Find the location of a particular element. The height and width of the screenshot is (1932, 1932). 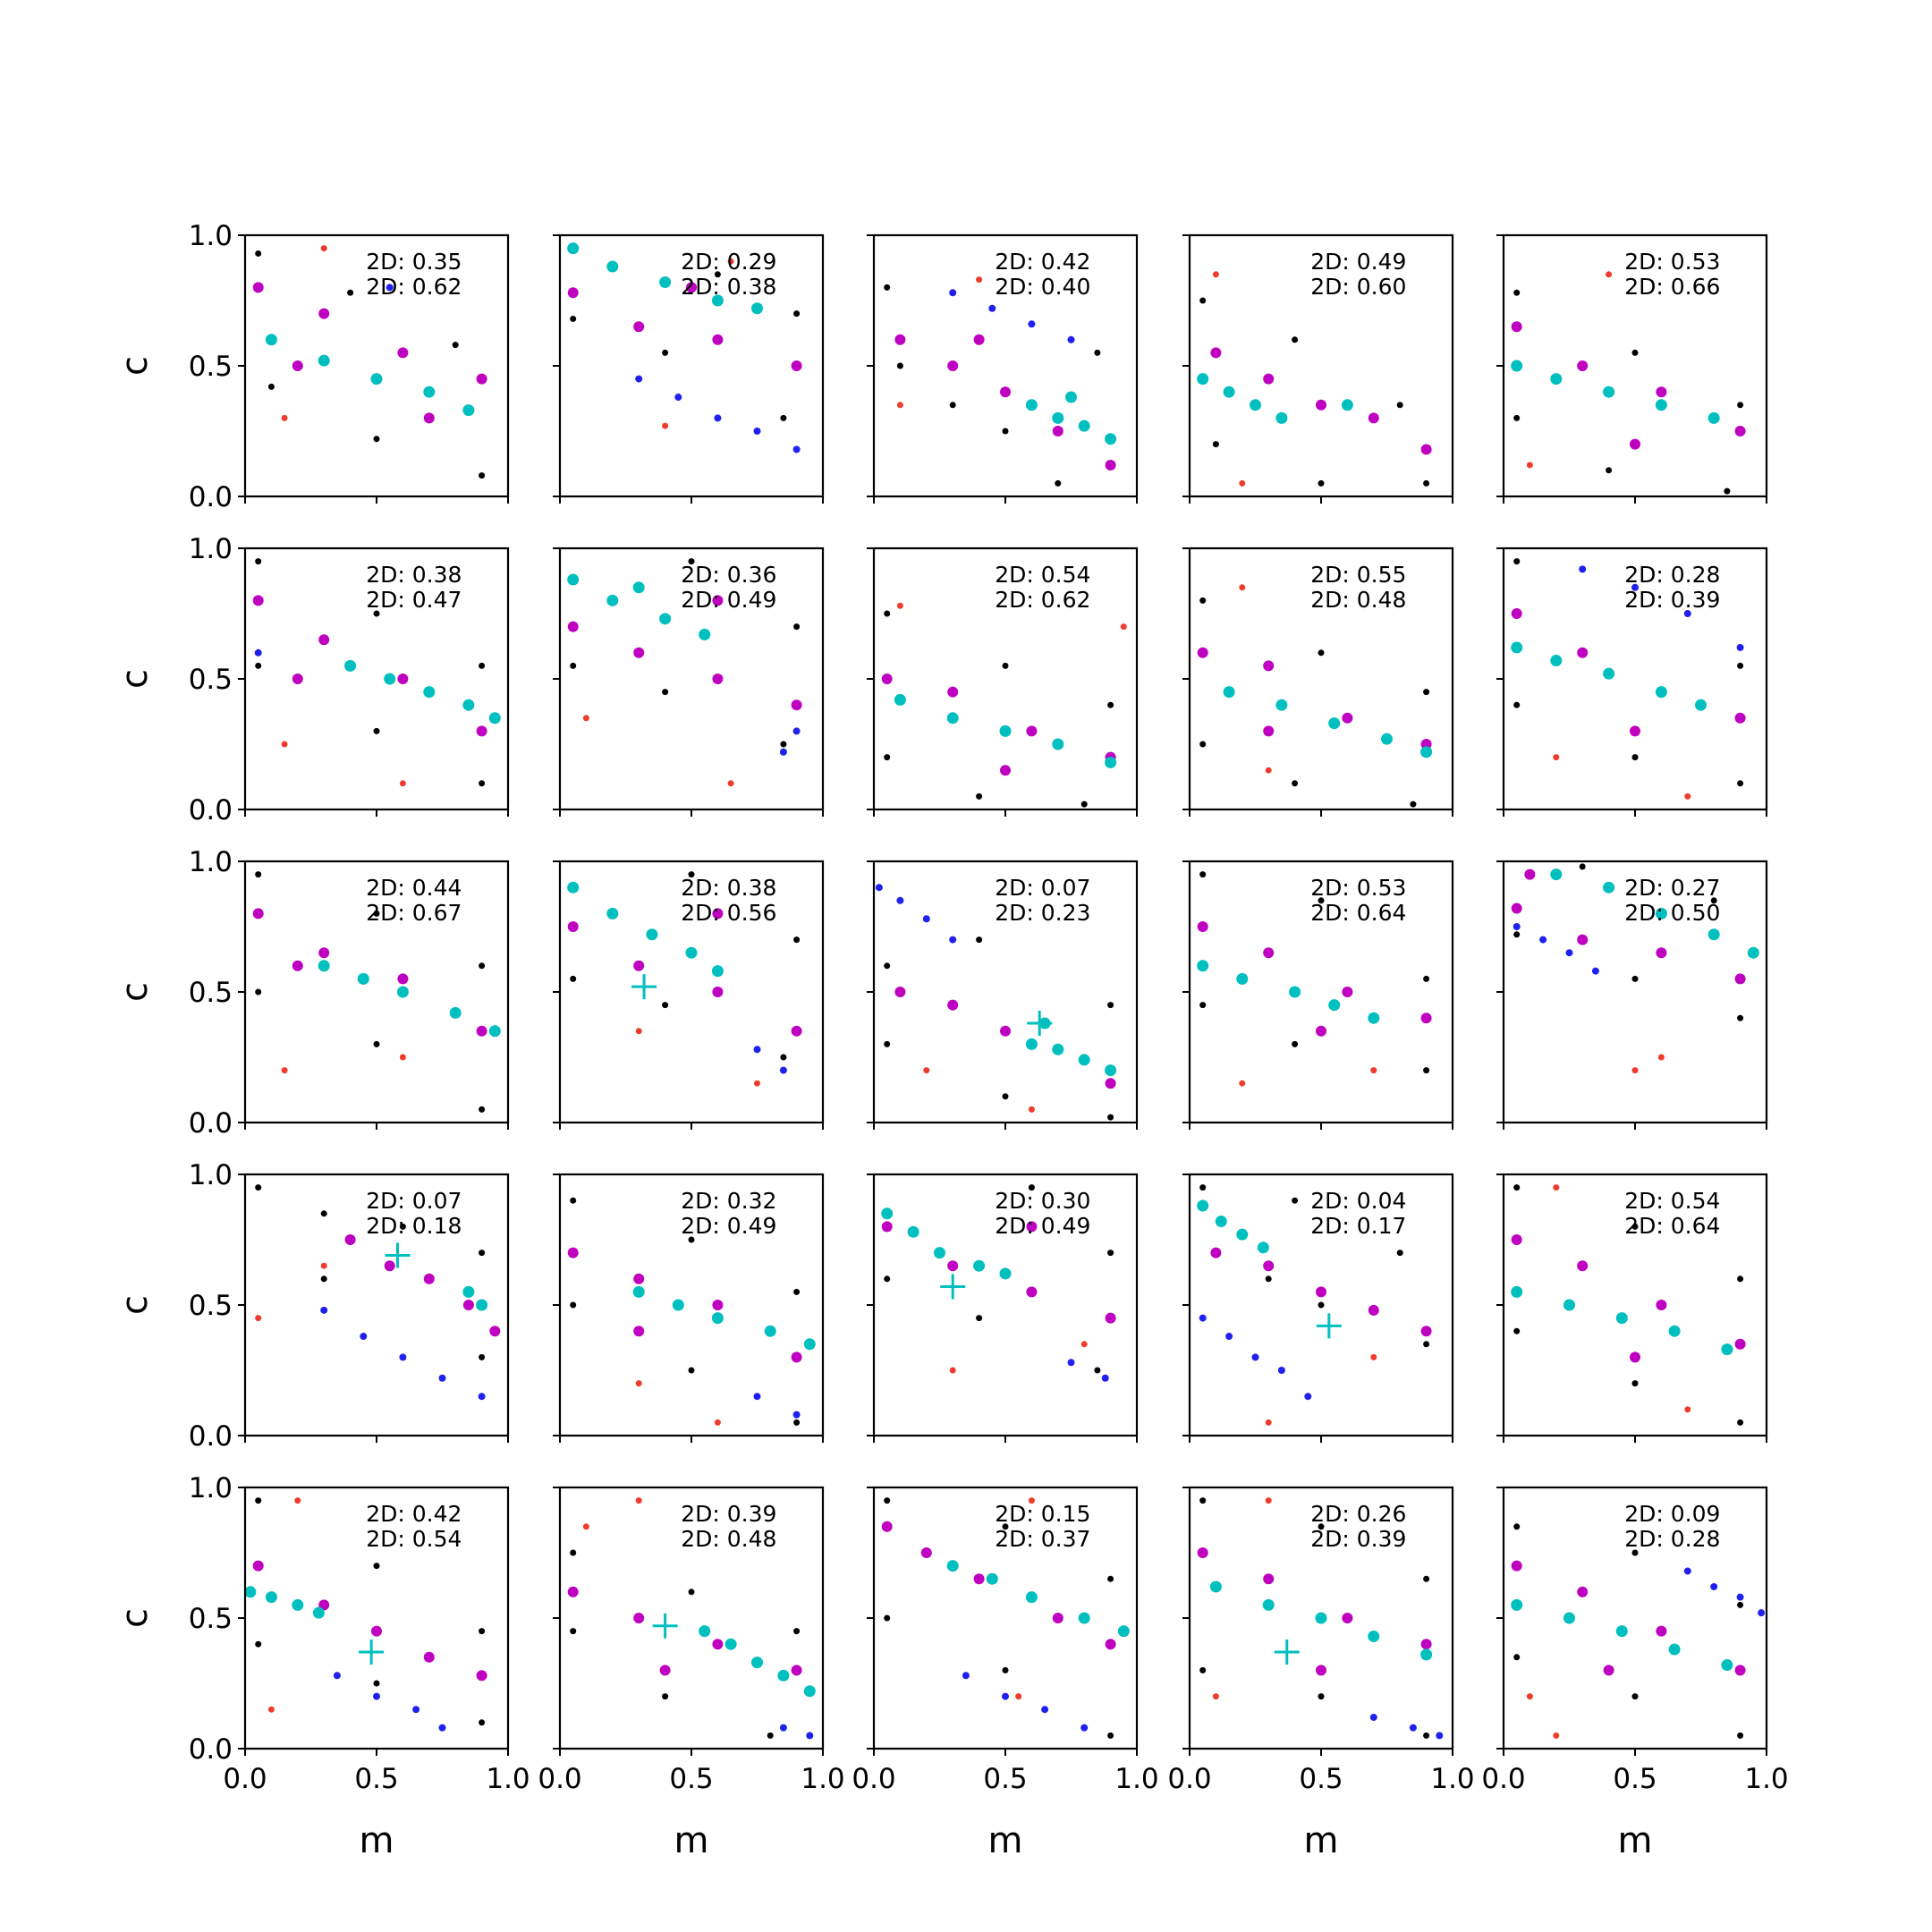

annotation: 2D: 0.67 is located at coordinates (414, 913).